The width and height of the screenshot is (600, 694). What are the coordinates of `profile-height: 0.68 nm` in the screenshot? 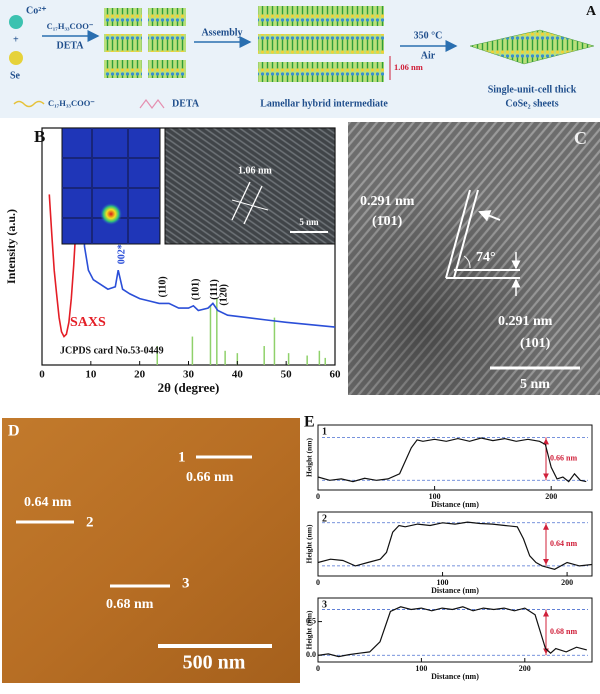 It's located at (130, 604).